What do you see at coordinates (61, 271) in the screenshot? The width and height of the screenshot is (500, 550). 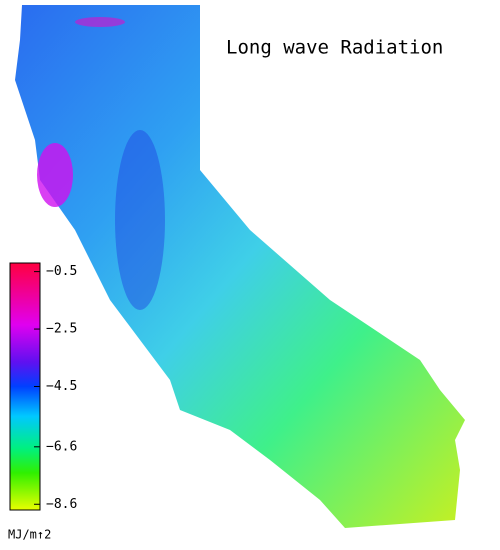 I see `colorbar-tick-label: −0.5` at bounding box center [61, 271].